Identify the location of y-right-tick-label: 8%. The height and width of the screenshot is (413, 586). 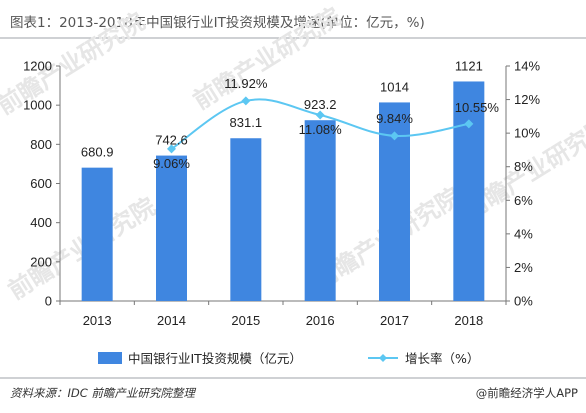
(523, 166).